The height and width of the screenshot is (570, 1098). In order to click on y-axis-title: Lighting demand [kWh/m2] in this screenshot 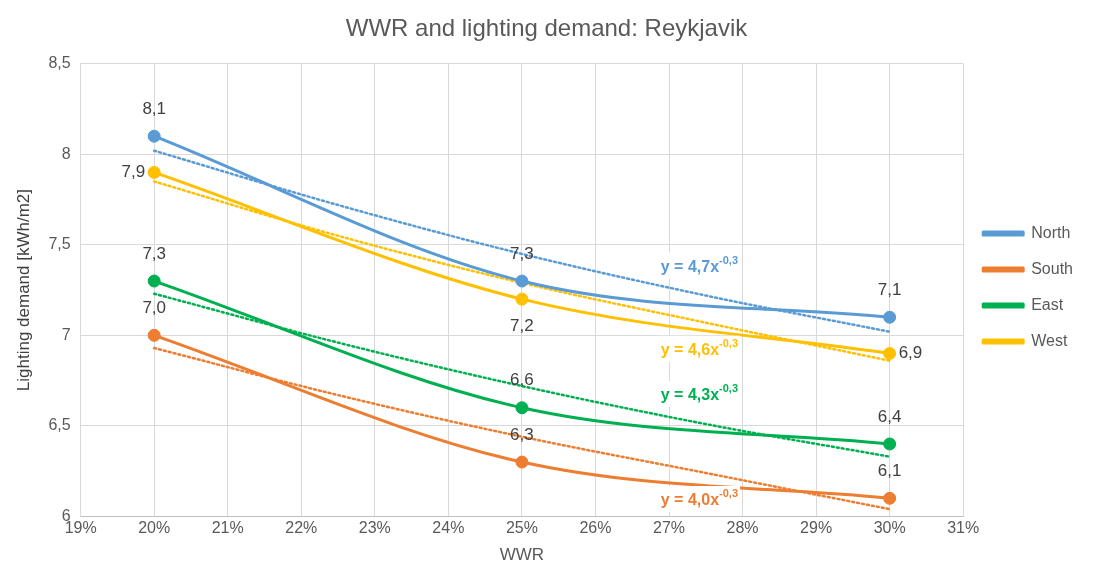, I will do `click(23, 290)`.